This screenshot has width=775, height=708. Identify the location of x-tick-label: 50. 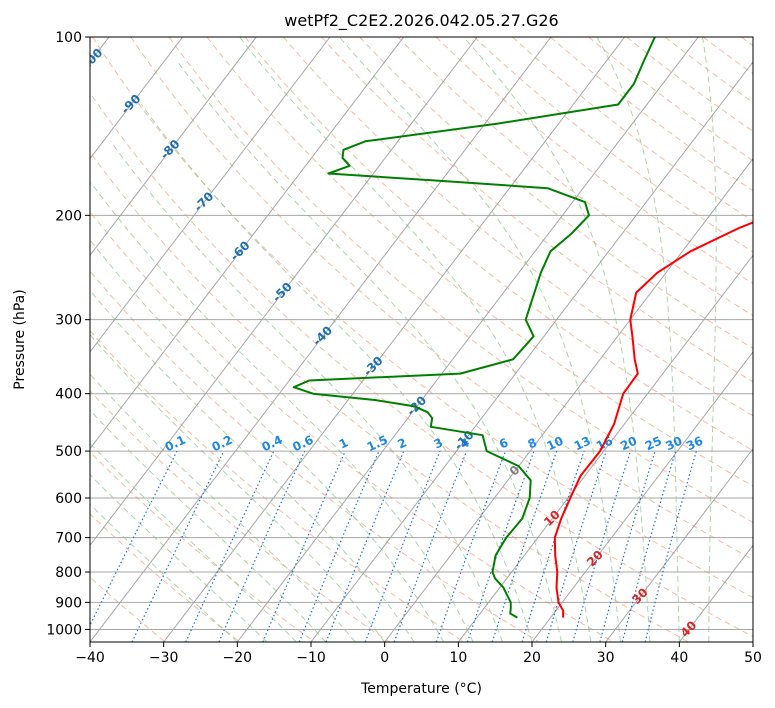
(753, 658).